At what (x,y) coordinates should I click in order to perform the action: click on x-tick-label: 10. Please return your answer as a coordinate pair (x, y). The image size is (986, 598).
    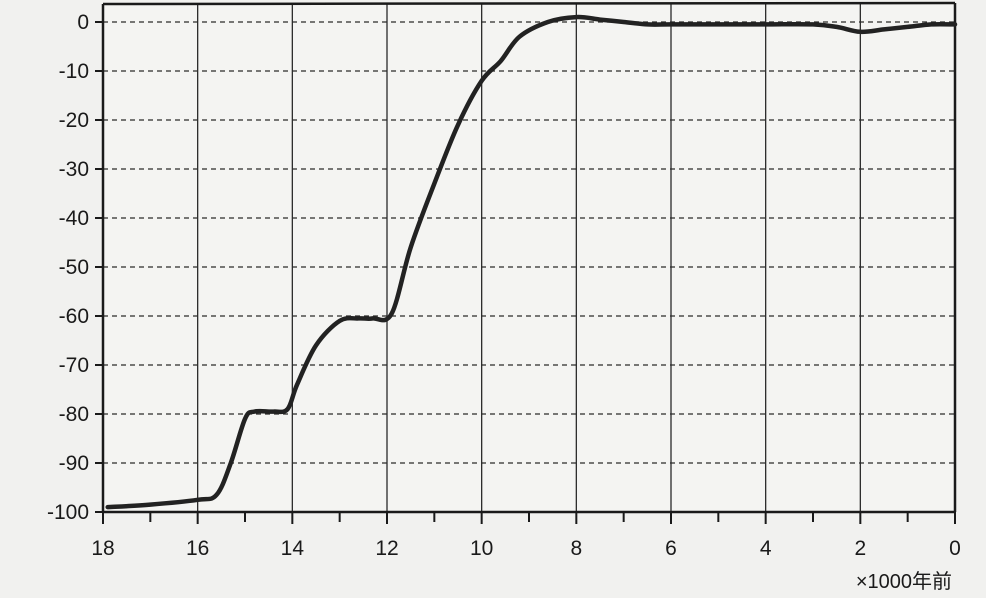
    Looking at the image, I should click on (481, 548).